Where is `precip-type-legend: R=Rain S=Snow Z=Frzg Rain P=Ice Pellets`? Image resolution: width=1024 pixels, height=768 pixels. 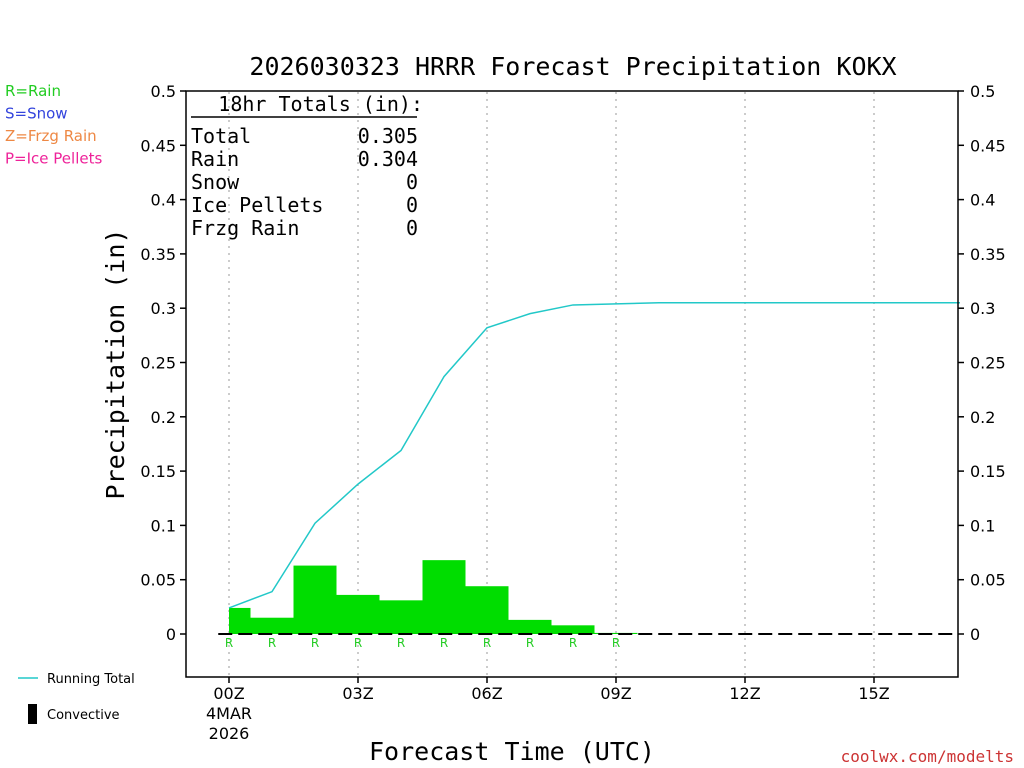 precip-type-legend: R=Rain S=Snow Z=Frzg Rain P=Ice Pellets is located at coordinates (53, 125).